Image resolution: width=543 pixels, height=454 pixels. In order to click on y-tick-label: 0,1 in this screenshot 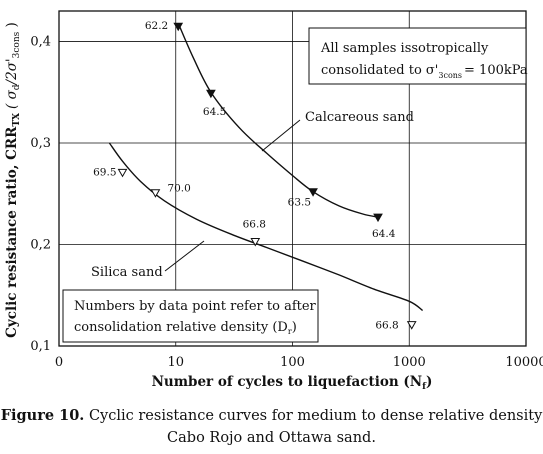, I will do `click(40, 346)`.